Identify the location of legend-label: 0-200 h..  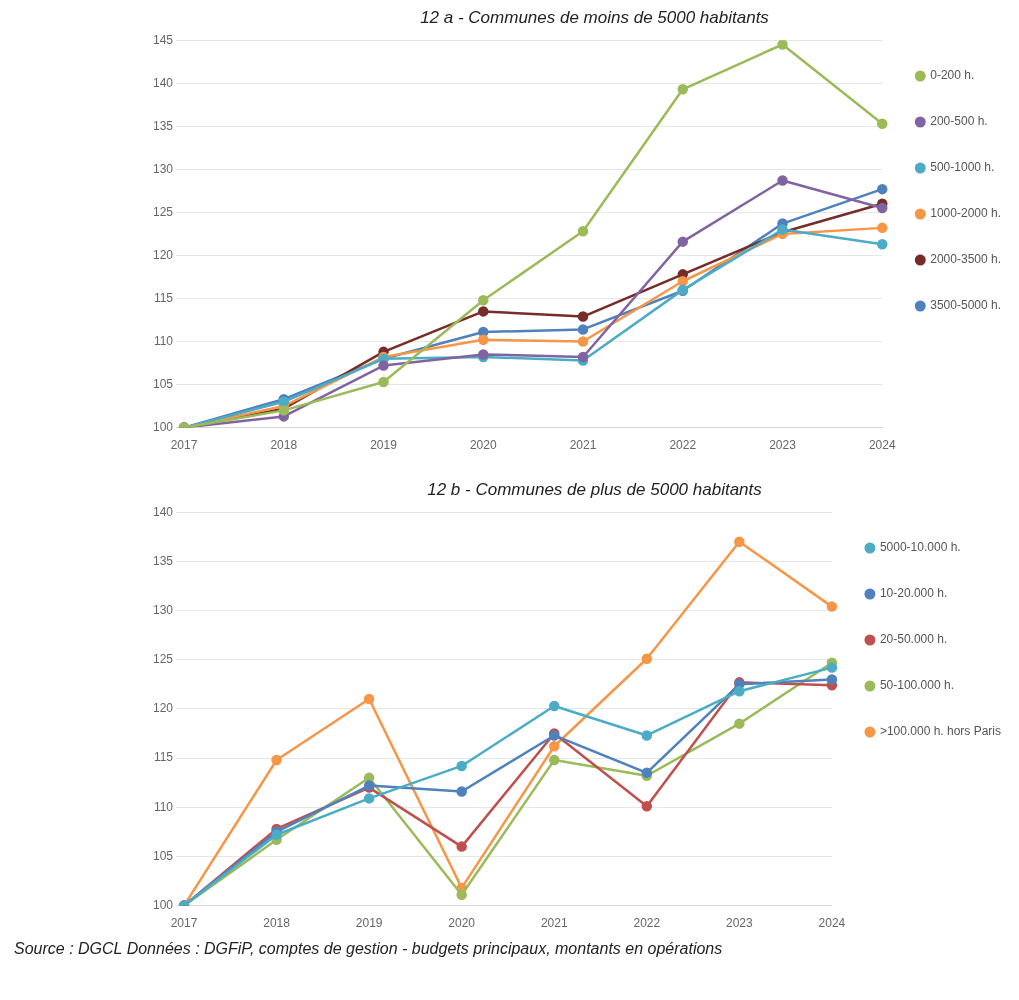
(952, 75).